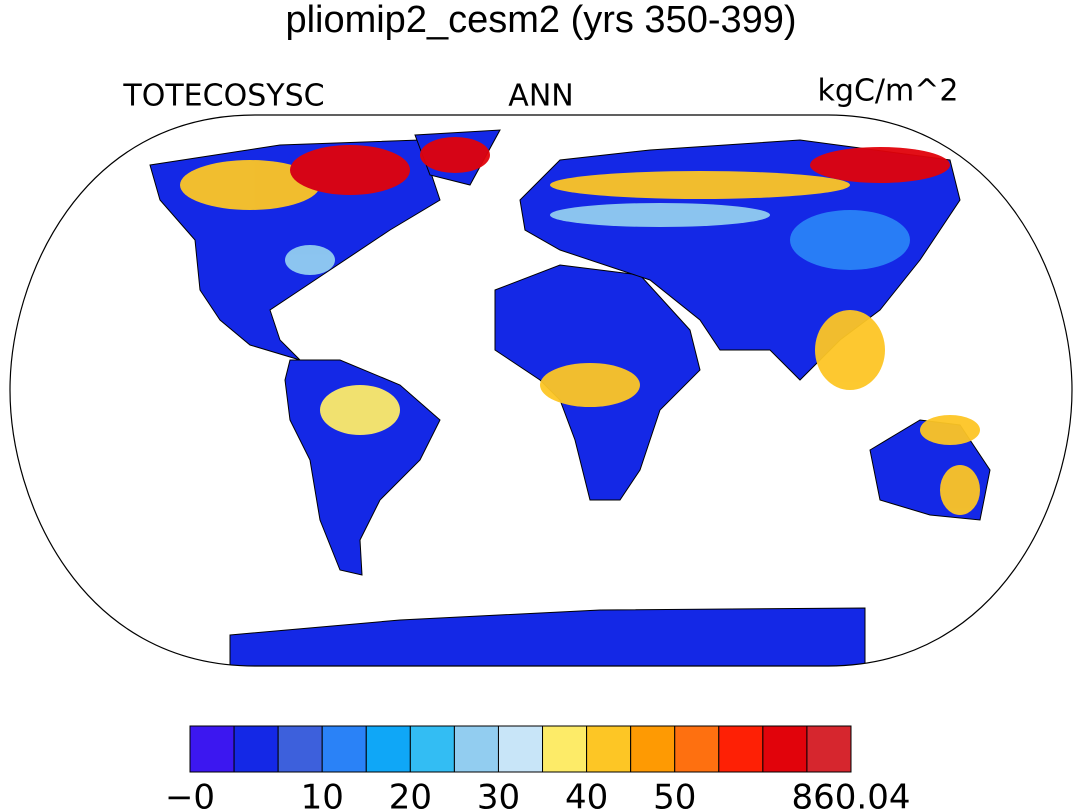 Image resolution: width=1082 pixels, height=812 pixels. What do you see at coordinates (674, 795) in the screenshot?
I see `colorbar-label: 50` at bounding box center [674, 795].